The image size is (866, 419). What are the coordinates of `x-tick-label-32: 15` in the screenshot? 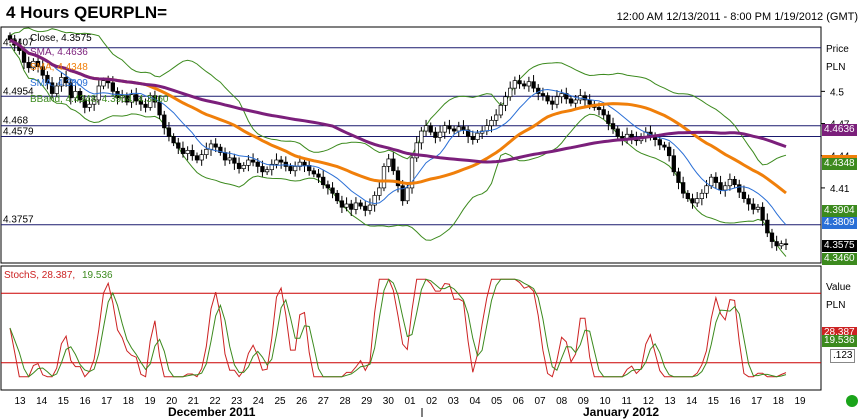 It's located at (714, 401).